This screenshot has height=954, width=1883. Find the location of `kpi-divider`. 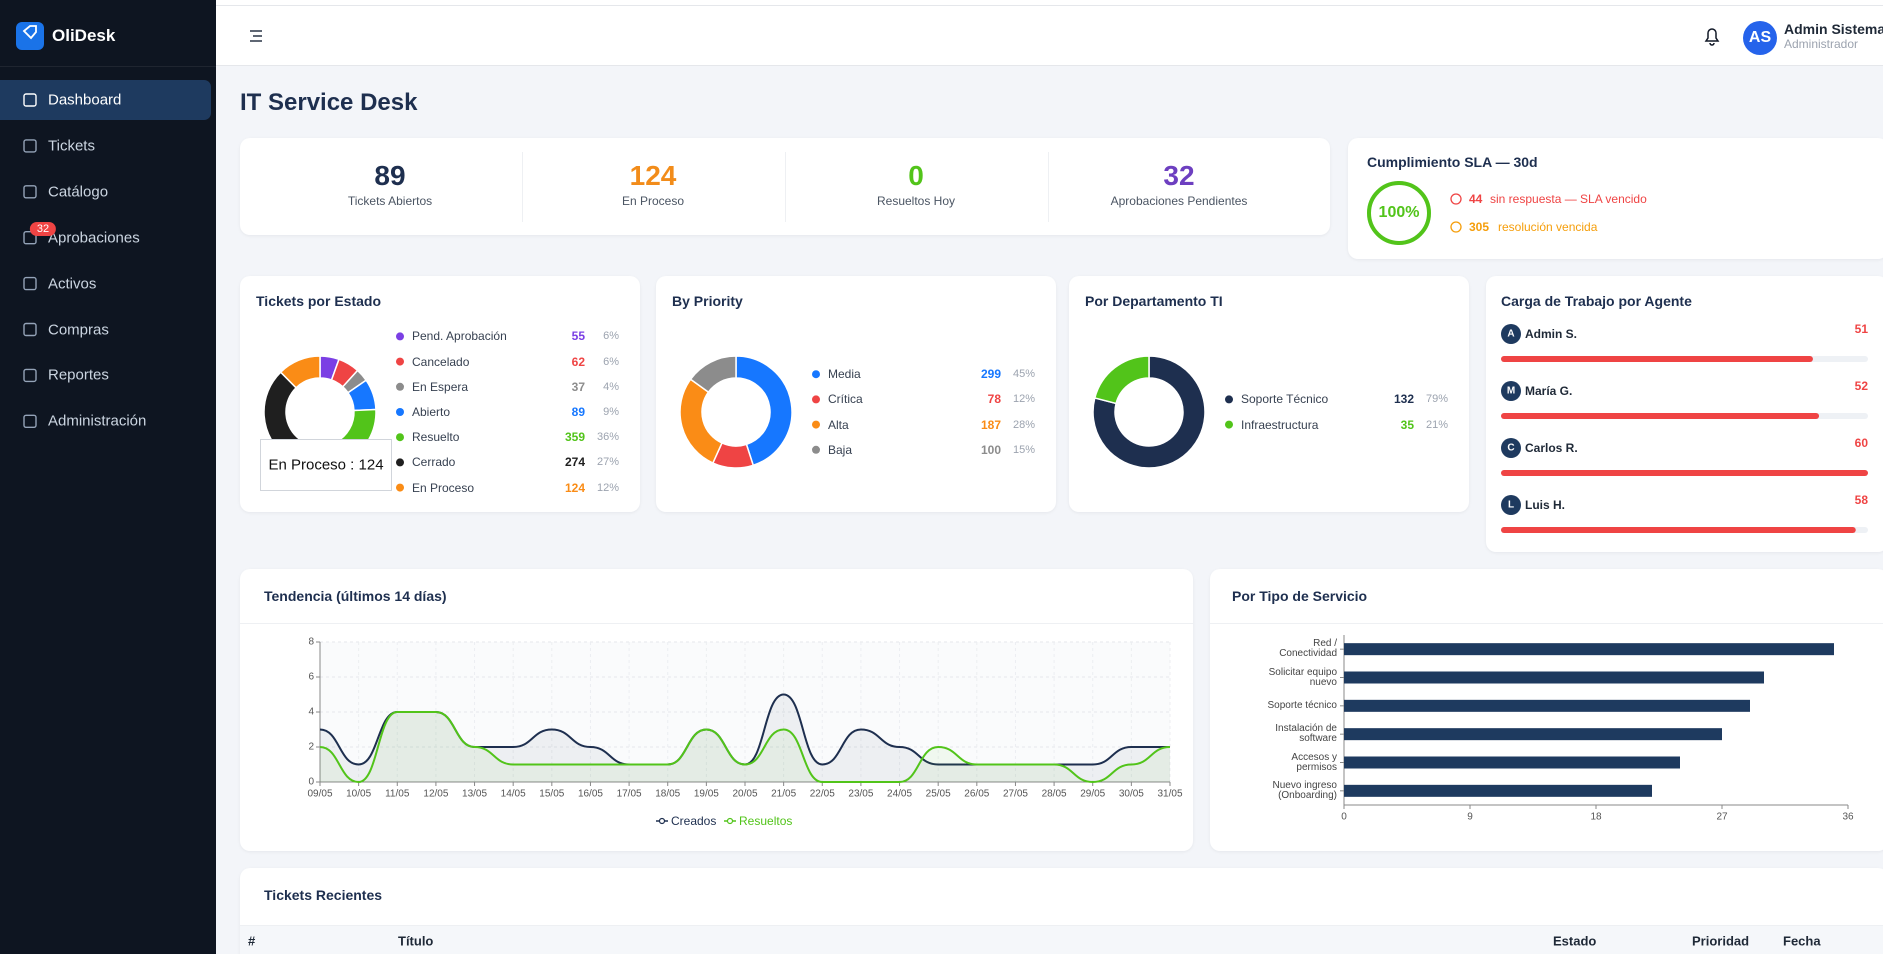

kpi-divider is located at coordinates (522, 187).